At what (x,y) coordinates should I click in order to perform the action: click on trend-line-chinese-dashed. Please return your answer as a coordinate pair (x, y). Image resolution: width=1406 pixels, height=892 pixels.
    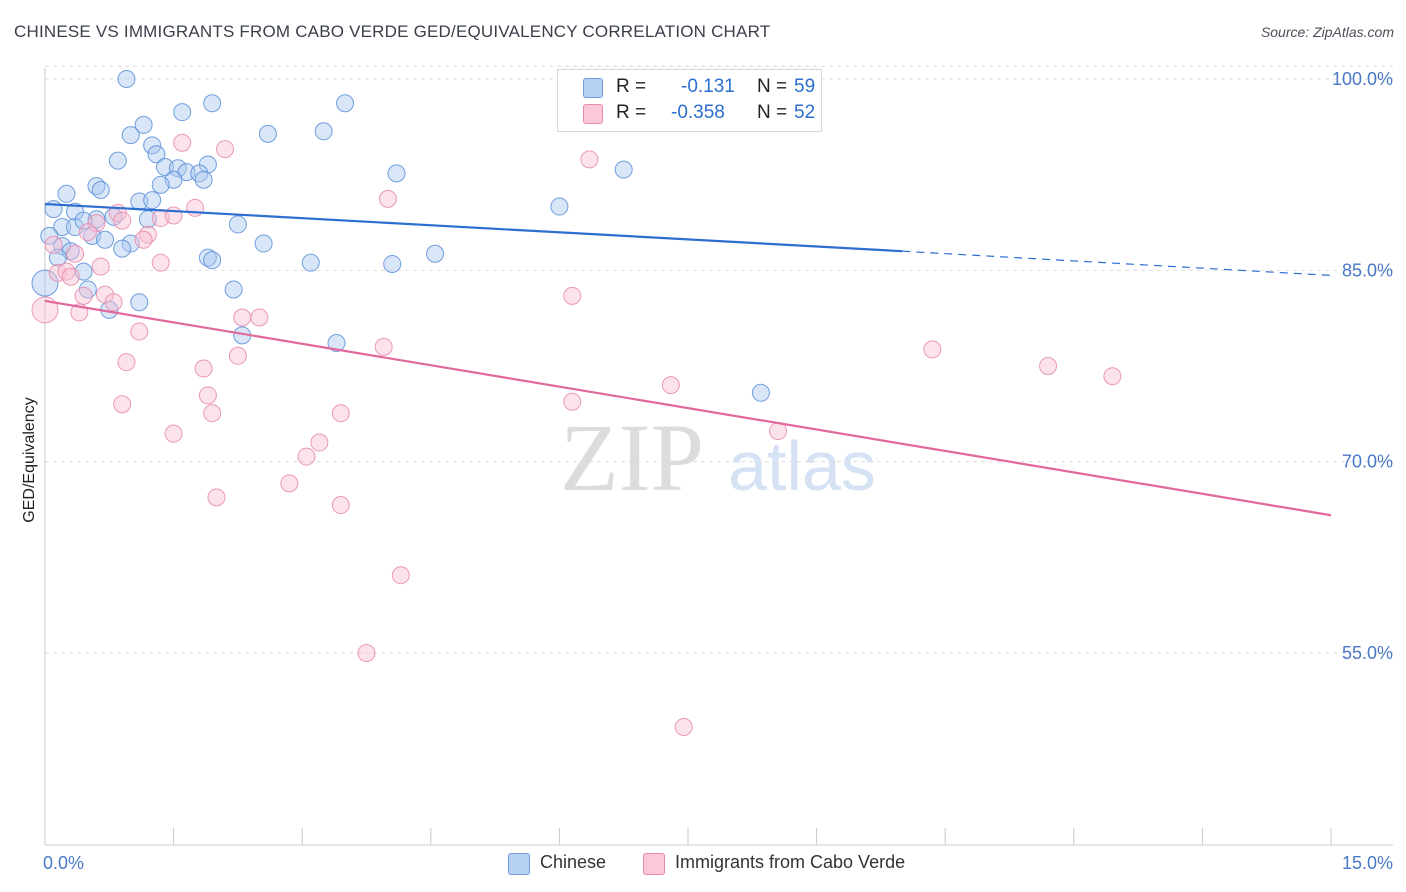
    Looking at the image, I should click on (1117, 263).